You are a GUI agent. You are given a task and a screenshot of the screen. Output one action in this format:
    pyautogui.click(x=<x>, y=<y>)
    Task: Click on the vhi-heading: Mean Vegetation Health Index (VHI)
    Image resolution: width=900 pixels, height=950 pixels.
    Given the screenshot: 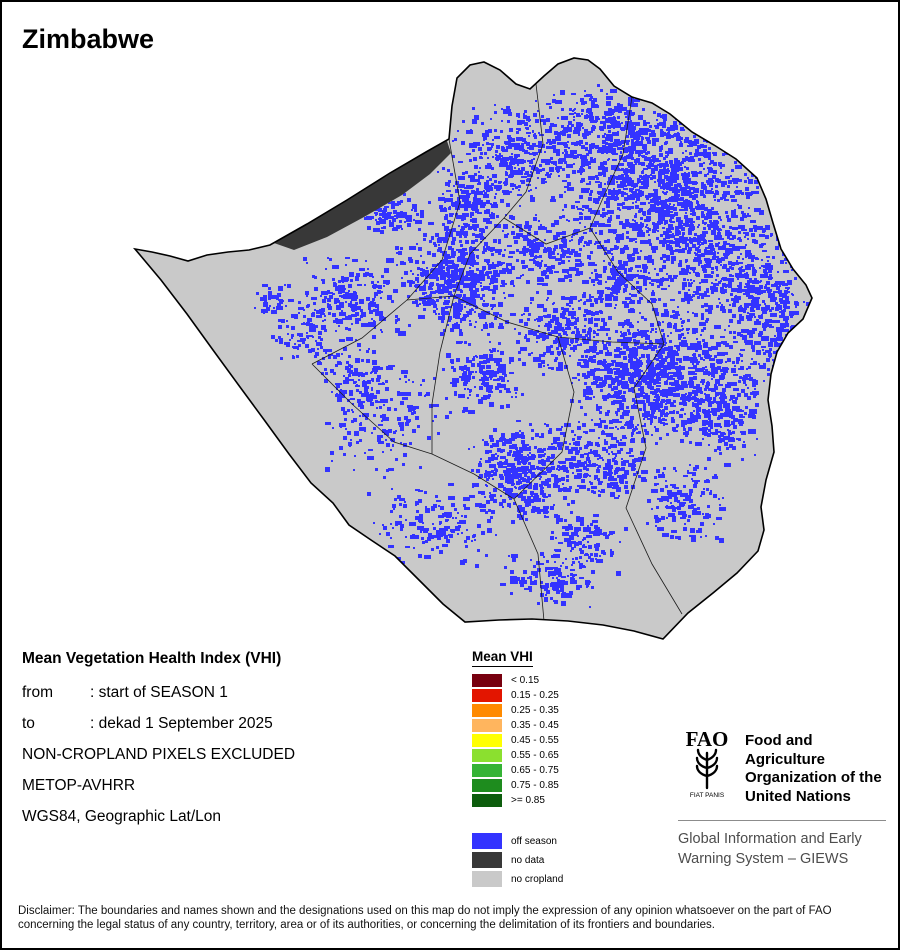 What is the action you would take?
    pyautogui.click(x=152, y=658)
    